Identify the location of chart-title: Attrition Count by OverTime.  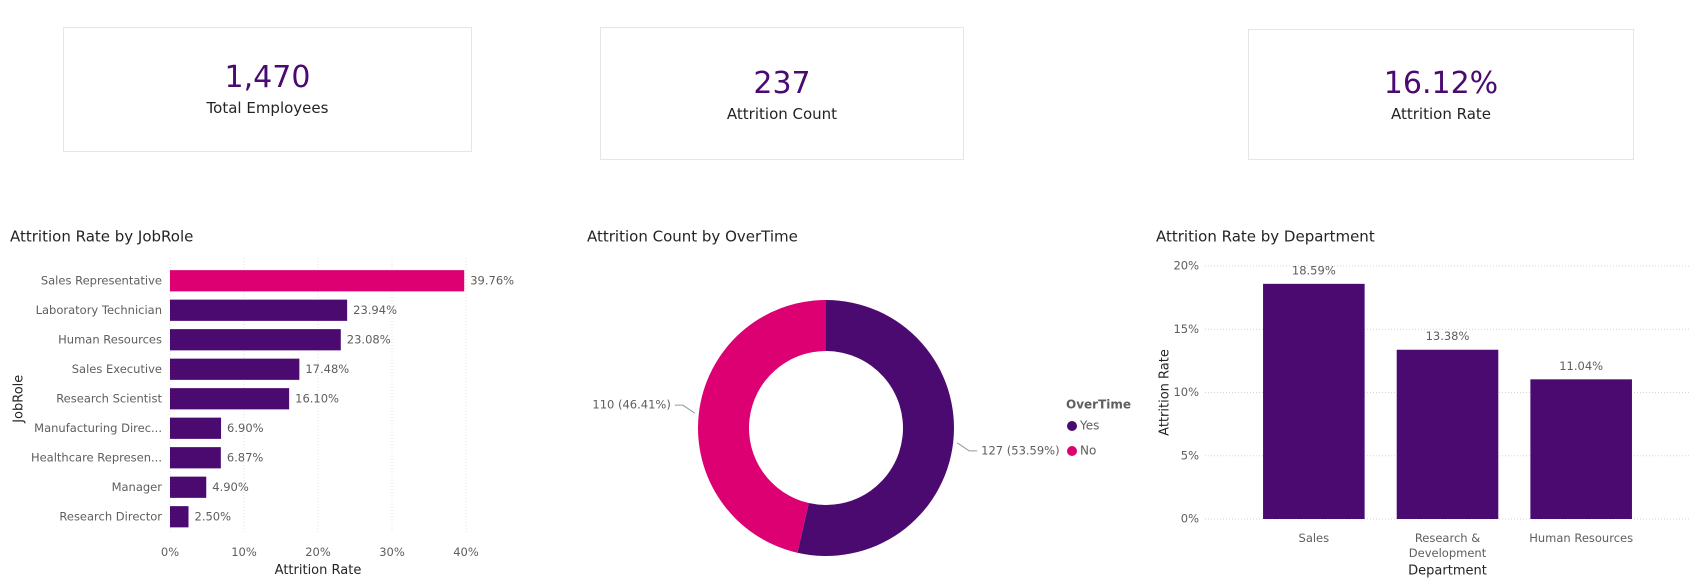
(692, 237).